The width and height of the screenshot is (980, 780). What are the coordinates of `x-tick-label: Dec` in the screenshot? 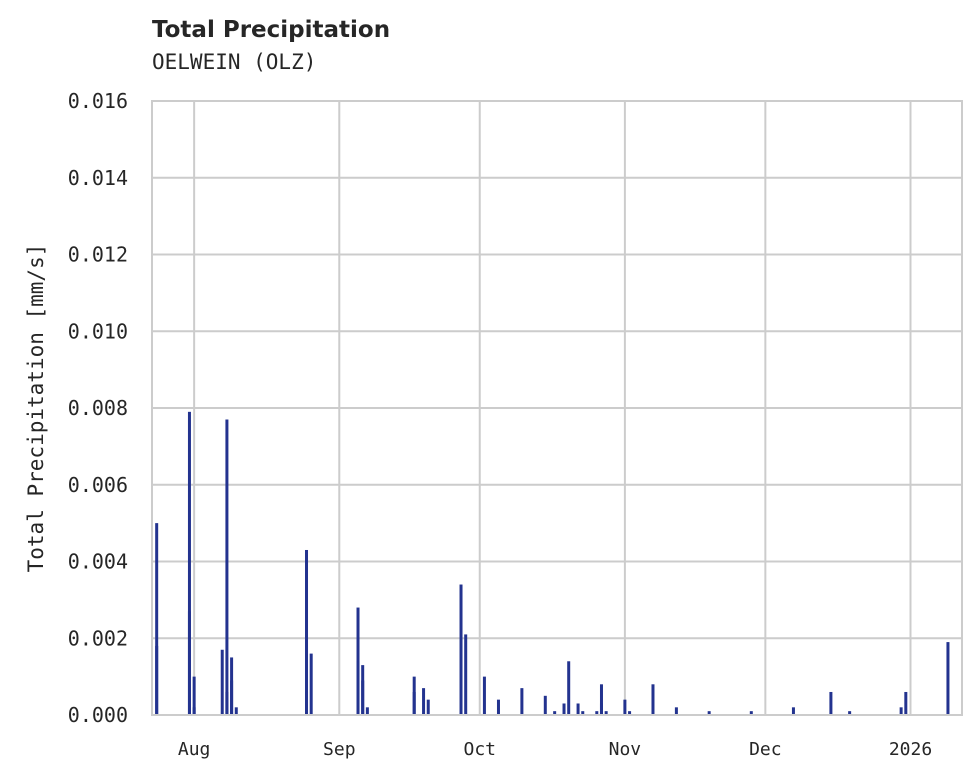 It's located at (765, 749).